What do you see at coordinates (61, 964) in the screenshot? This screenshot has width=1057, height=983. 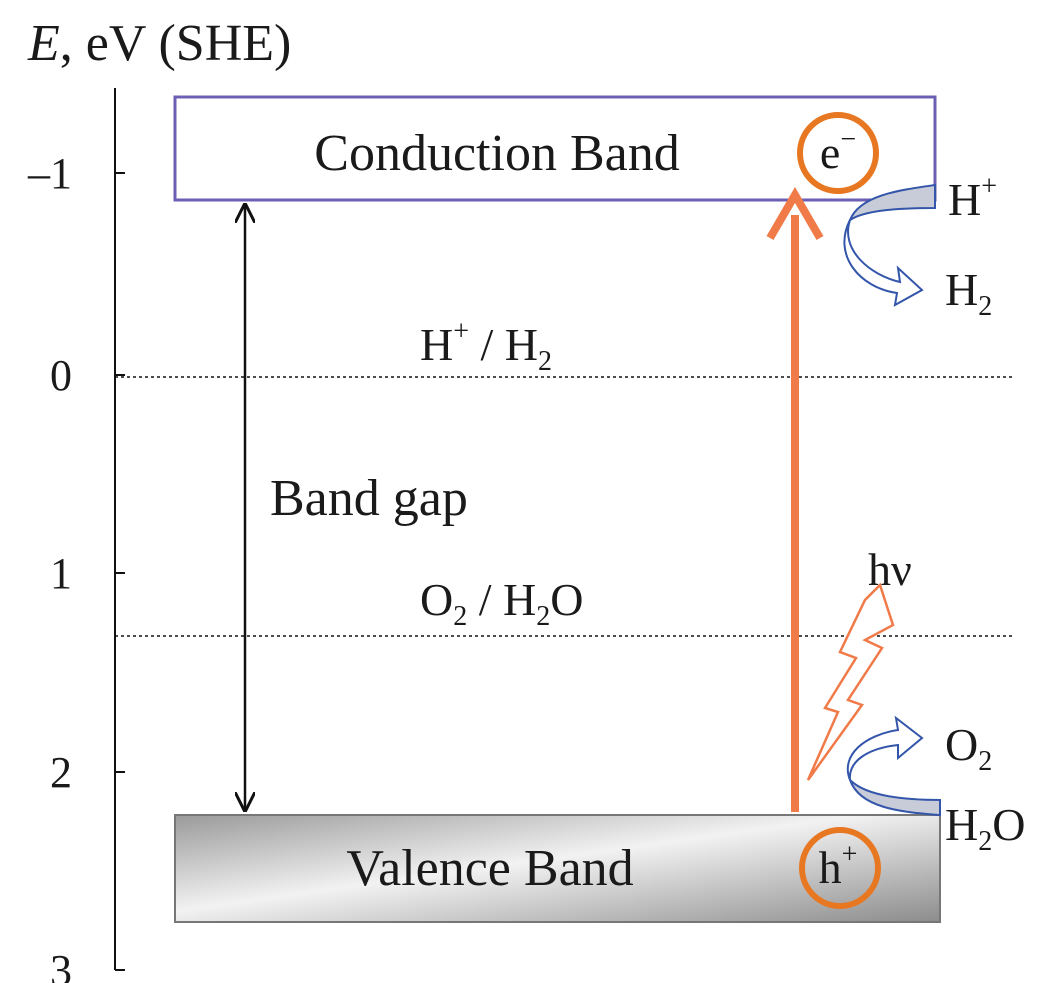 I see `tick-label: 3` at bounding box center [61, 964].